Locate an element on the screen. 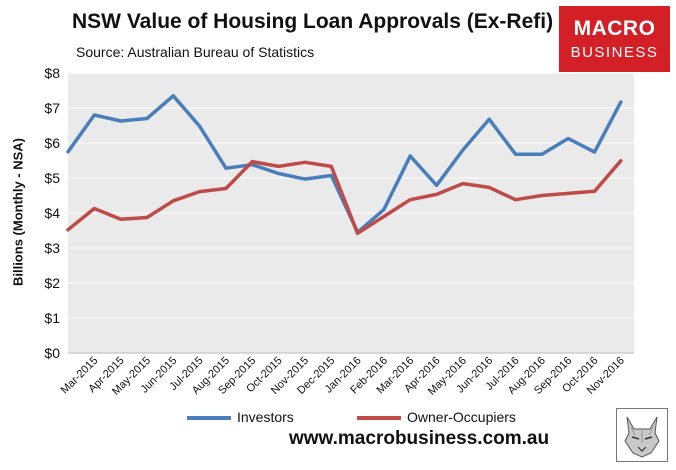 The height and width of the screenshot is (470, 676). y-tick-label: $0 is located at coordinates (52, 353).